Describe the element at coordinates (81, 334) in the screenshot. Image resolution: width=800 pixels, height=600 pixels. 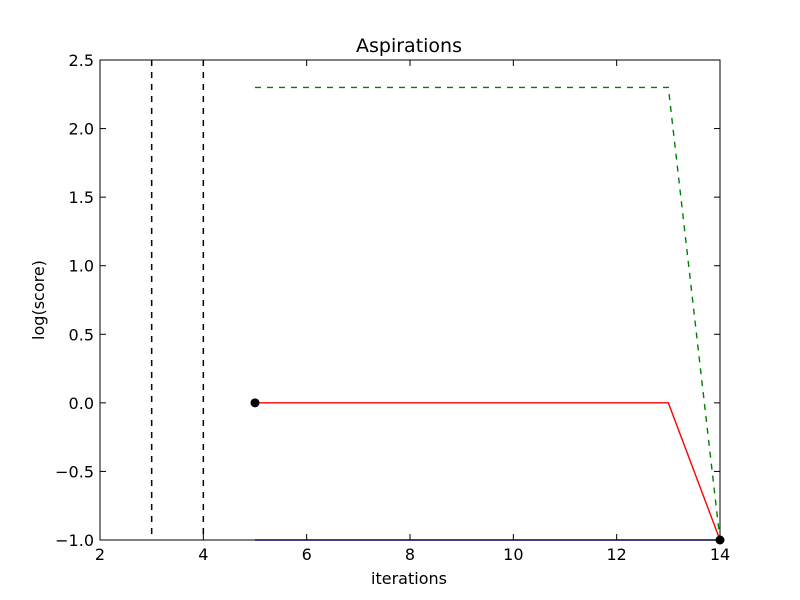
I see `y-tick-label: 0.5` at that location.